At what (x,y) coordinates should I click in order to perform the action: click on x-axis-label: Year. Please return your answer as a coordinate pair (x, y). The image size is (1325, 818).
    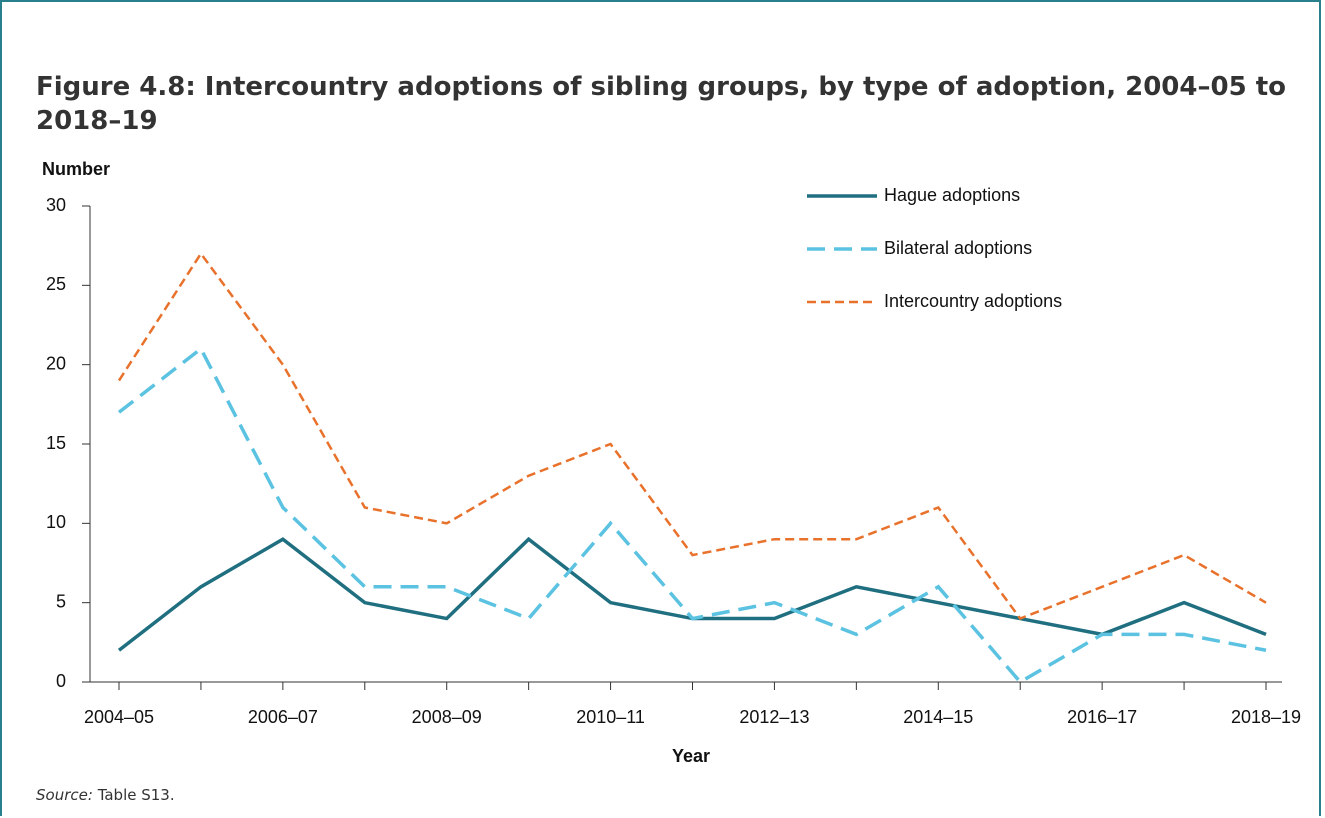
    Looking at the image, I should click on (691, 756).